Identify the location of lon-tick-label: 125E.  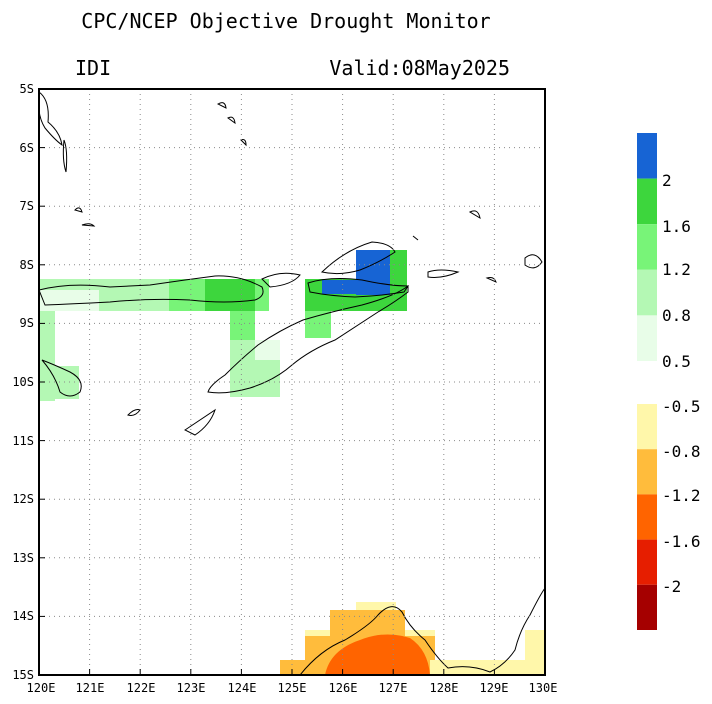
(292, 688).